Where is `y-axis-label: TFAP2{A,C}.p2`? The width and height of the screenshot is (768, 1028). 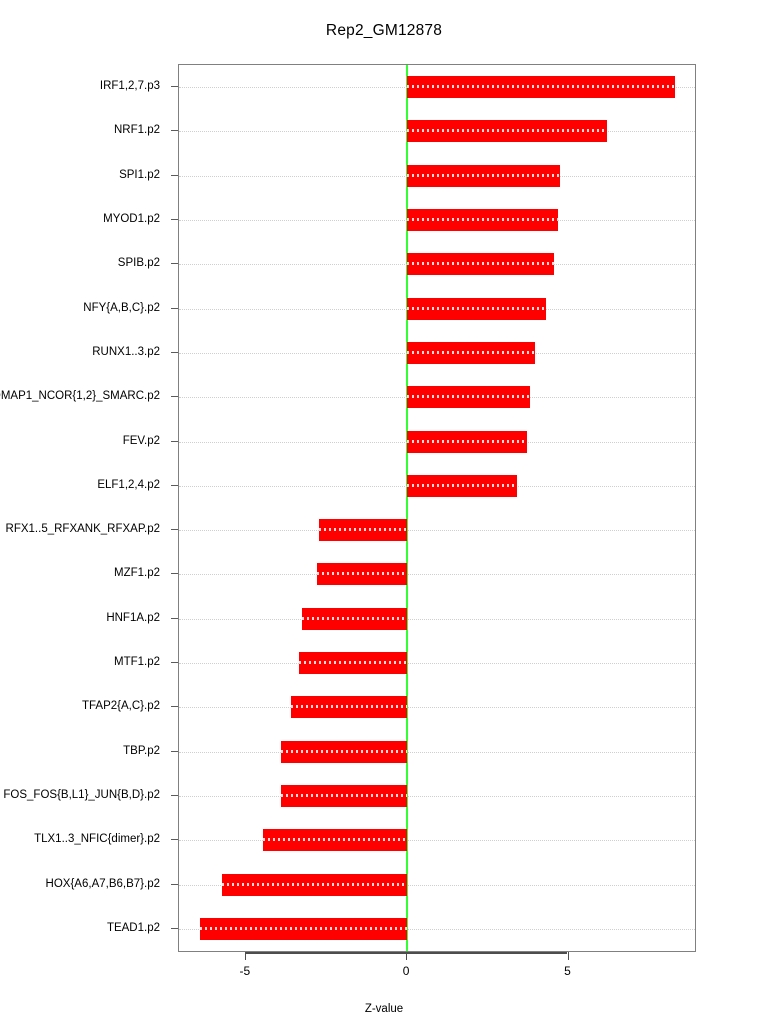
y-axis-label: TFAP2{A,C}.p2 is located at coordinates (121, 706).